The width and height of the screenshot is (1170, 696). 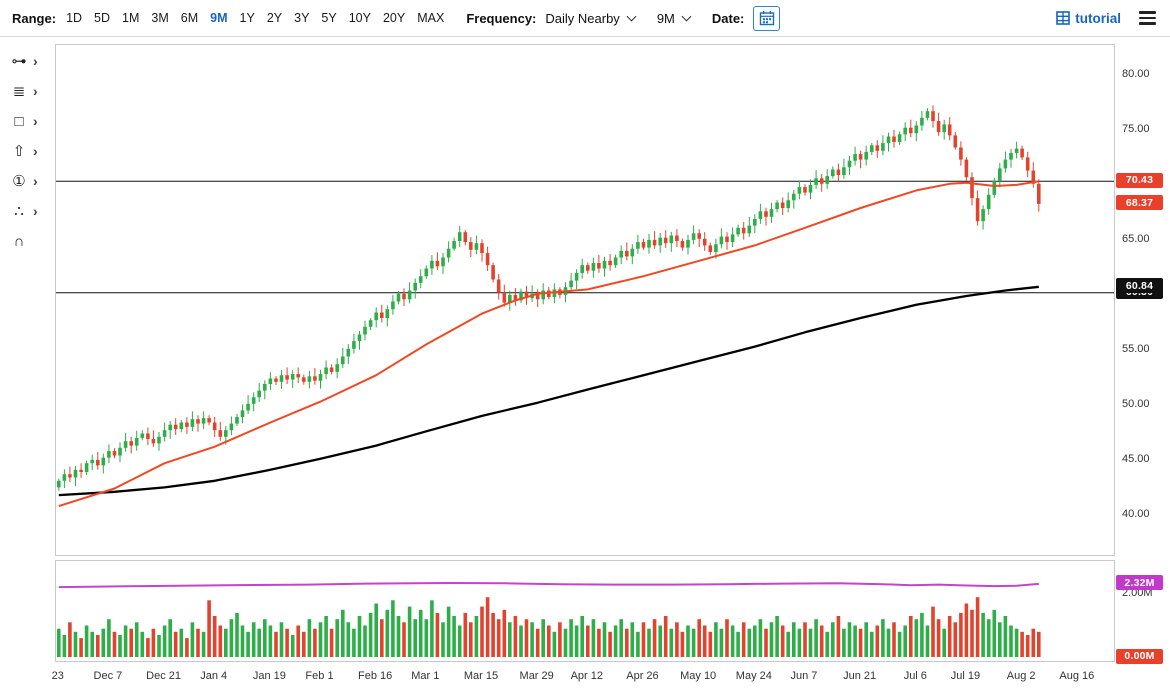 I want to click on frequency-label: Frequency:, so click(x=501, y=18).